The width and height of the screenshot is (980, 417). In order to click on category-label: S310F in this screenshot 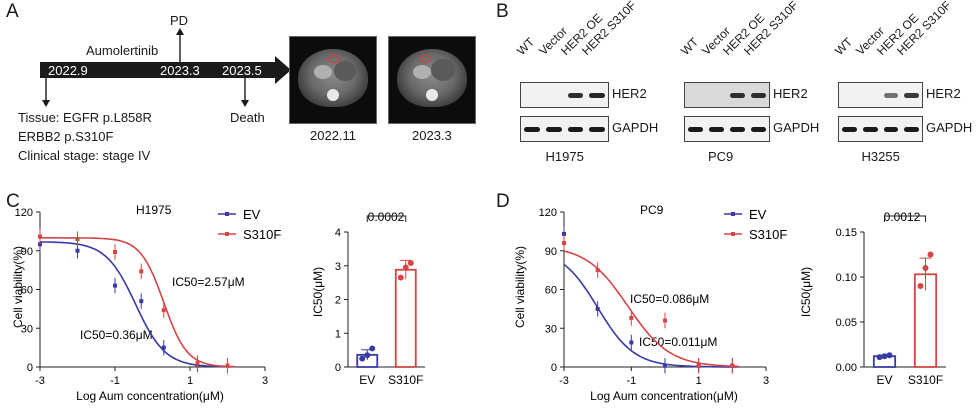, I will do `click(405, 380)`.